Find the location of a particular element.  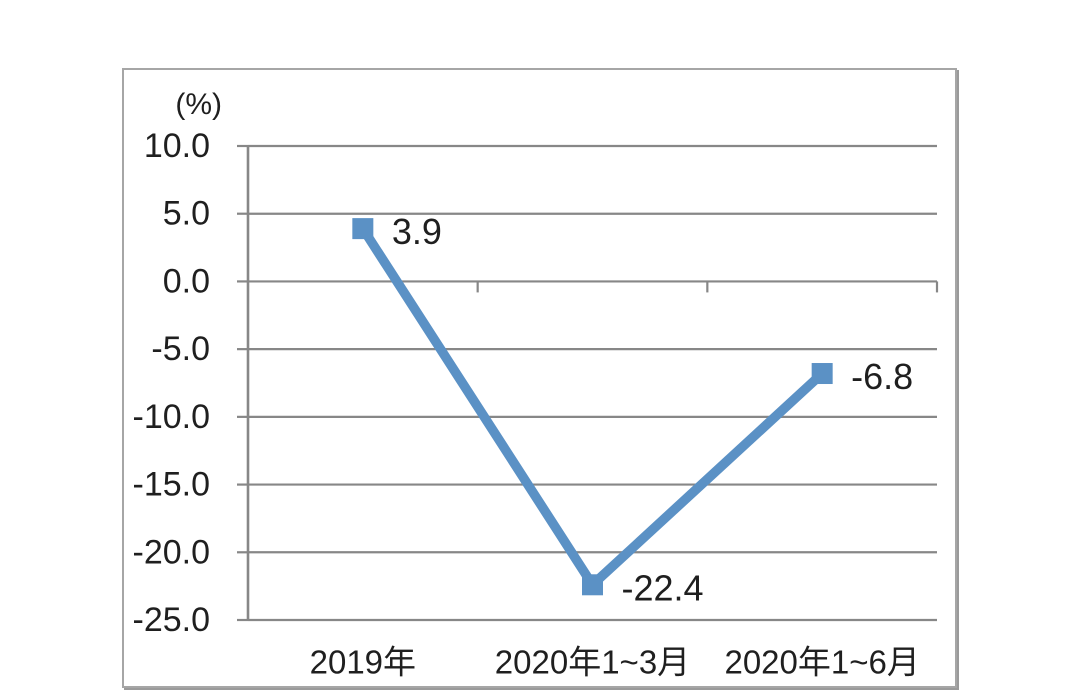

x-category-label: 2020年1~3月 is located at coordinates (592, 662).